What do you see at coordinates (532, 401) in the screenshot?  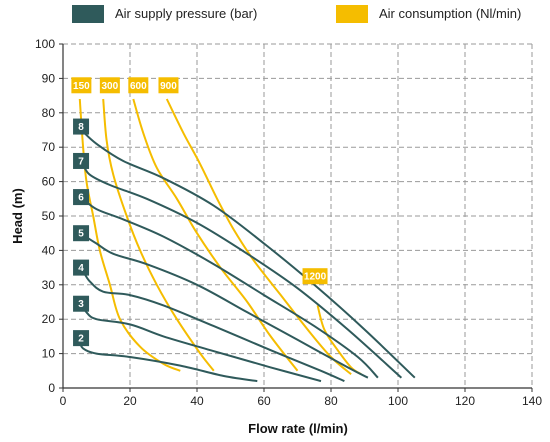 I see `x-tick-label: 140` at bounding box center [532, 401].